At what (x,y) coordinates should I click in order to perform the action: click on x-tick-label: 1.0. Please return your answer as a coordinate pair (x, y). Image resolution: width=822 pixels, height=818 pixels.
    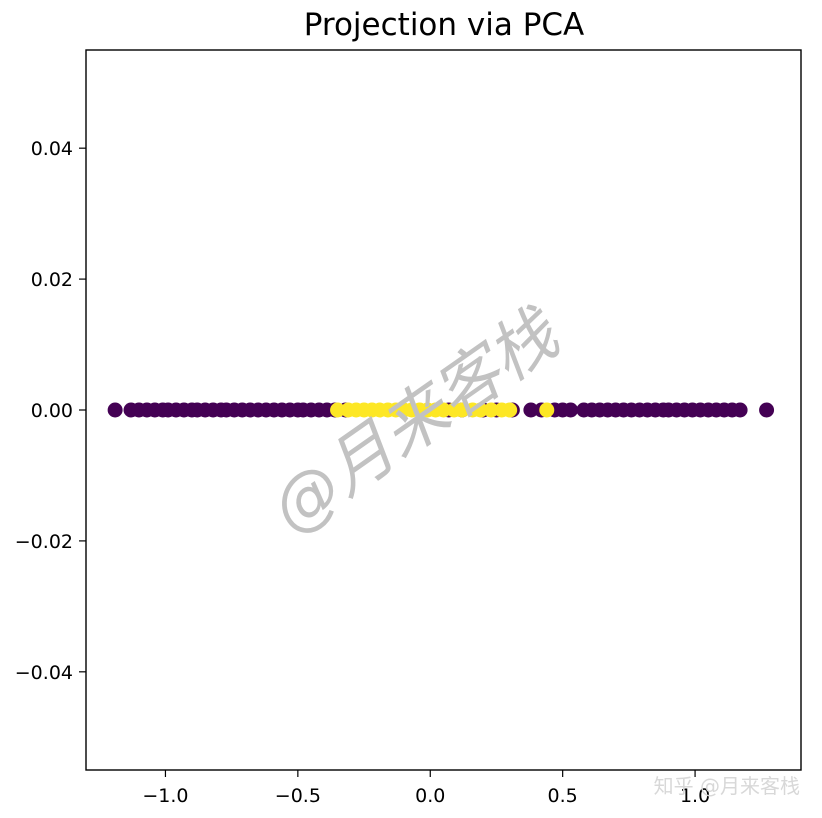
    Looking at the image, I should click on (695, 796).